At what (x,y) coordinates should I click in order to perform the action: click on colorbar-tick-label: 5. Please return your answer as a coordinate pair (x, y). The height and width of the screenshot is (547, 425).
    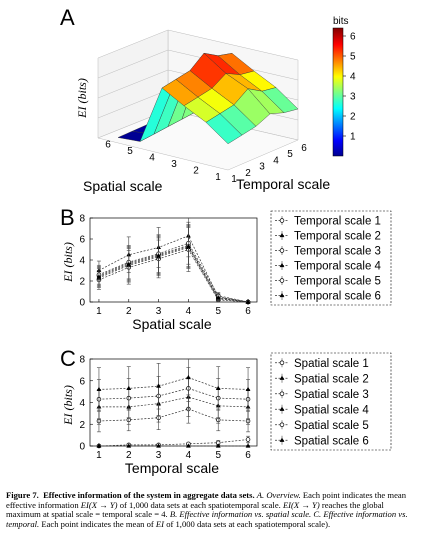
    Looking at the image, I should click on (353, 57).